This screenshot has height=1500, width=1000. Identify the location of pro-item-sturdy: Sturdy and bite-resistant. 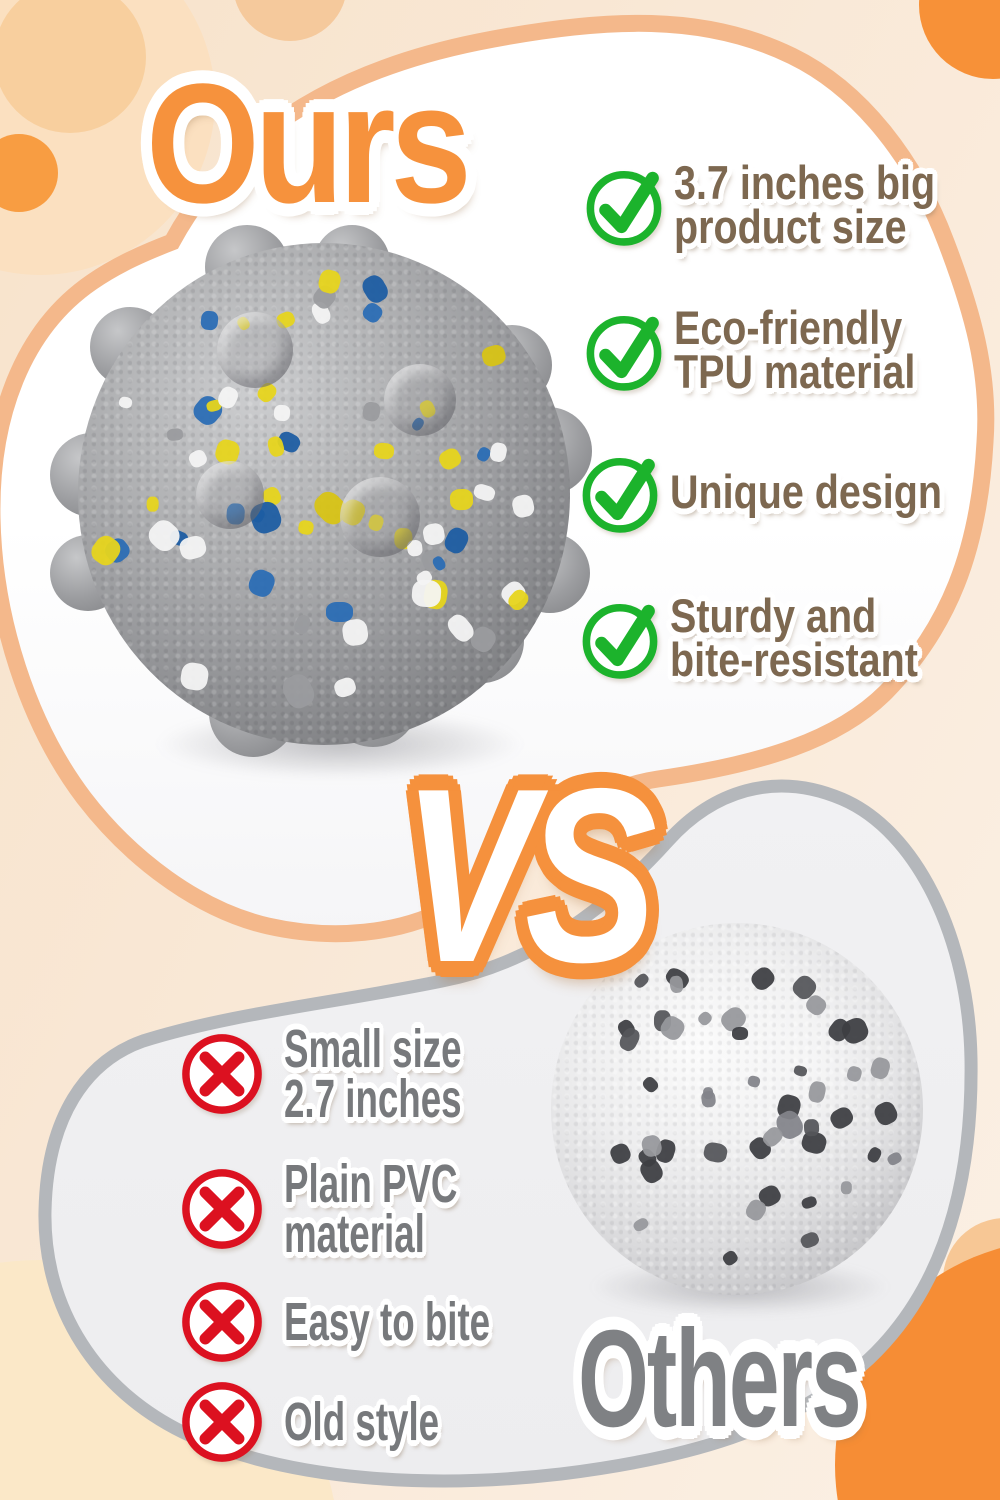
(771, 637).